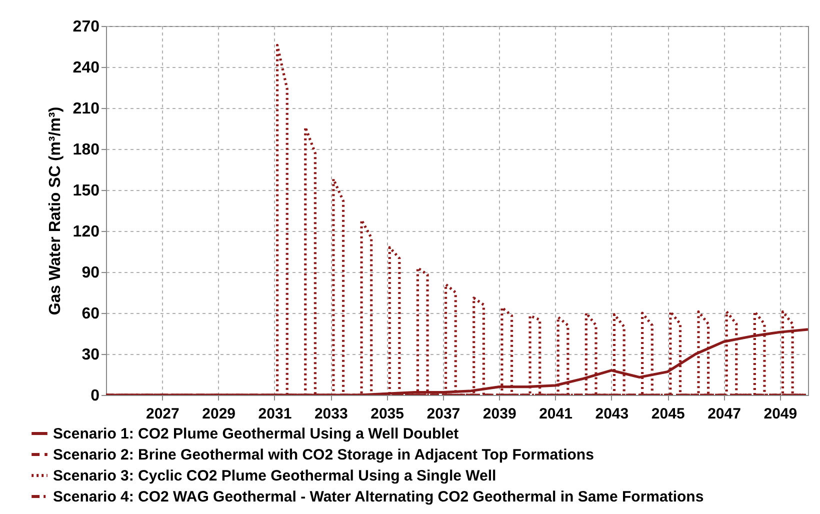 The height and width of the screenshot is (514, 820). I want to click on y-tick-label: 60, so click(91, 314).